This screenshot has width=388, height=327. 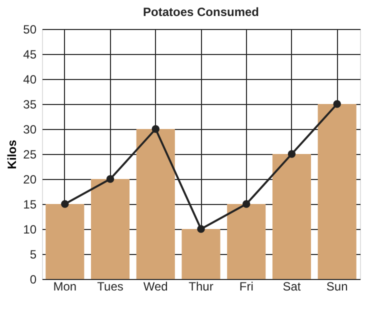 What do you see at coordinates (201, 287) in the screenshot?
I see `x-tick-label: Thur` at bounding box center [201, 287].